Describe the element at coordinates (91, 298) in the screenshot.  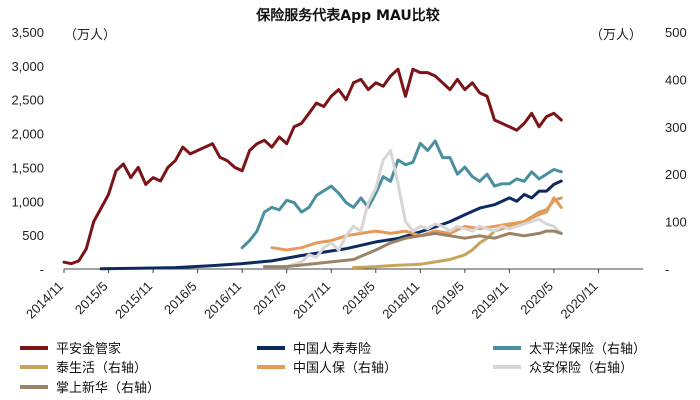
I see `x-tick-label: 2015/5` at that location.